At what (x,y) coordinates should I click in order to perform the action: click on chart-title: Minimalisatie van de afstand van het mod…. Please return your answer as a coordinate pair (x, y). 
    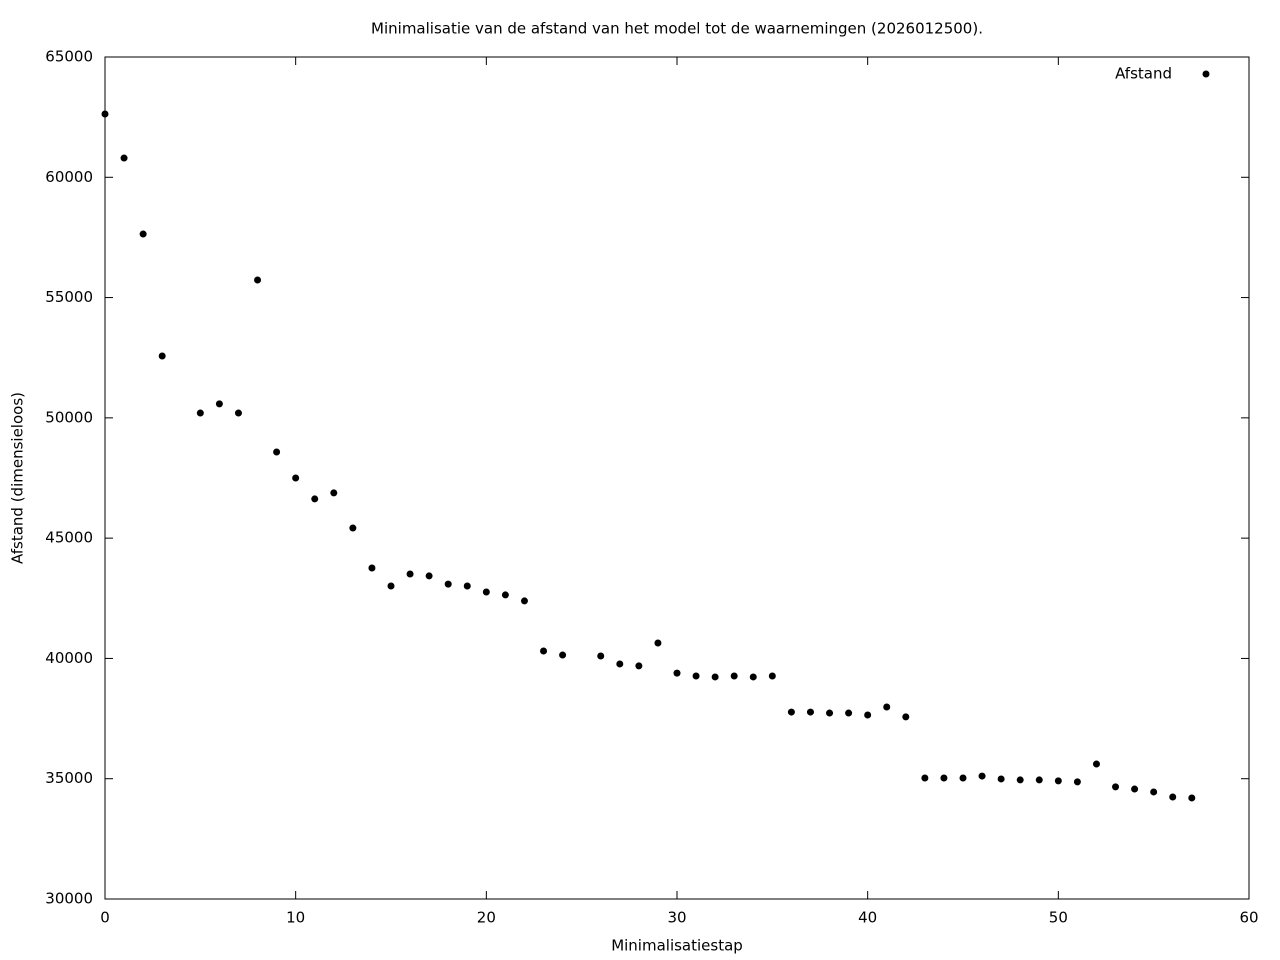
    Looking at the image, I should click on (677, 29).